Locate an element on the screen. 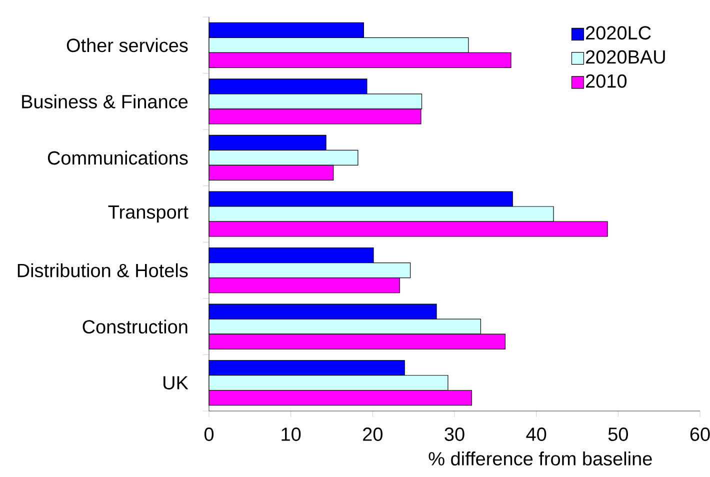  y-tick-label: UK is located at coordinates (176, 383).